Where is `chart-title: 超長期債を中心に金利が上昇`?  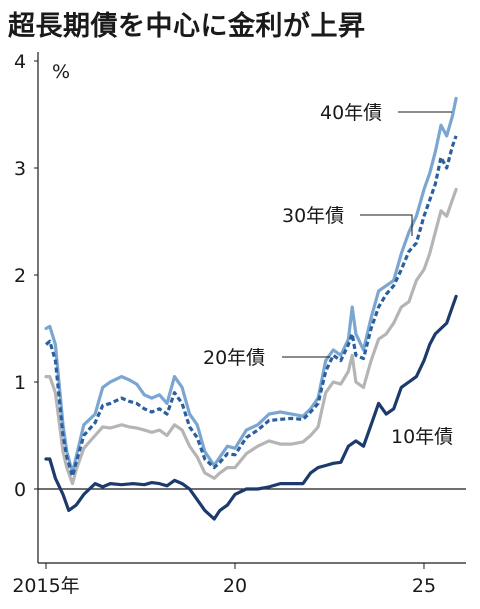 chart-title: 超長期債を中心に金利が上昇 is located at coordinates (187, 26).